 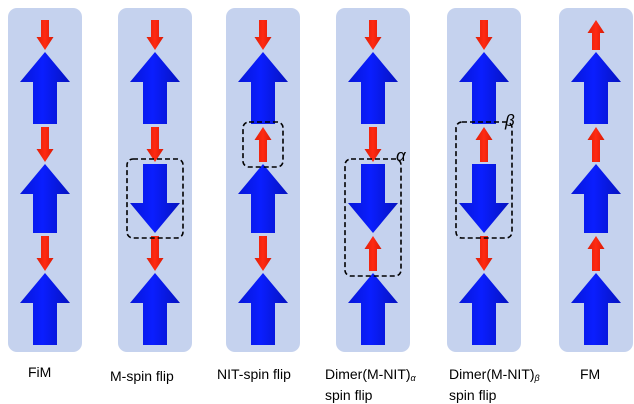 I want to click on column-m-spin-flip, so click(x=155, y=180).